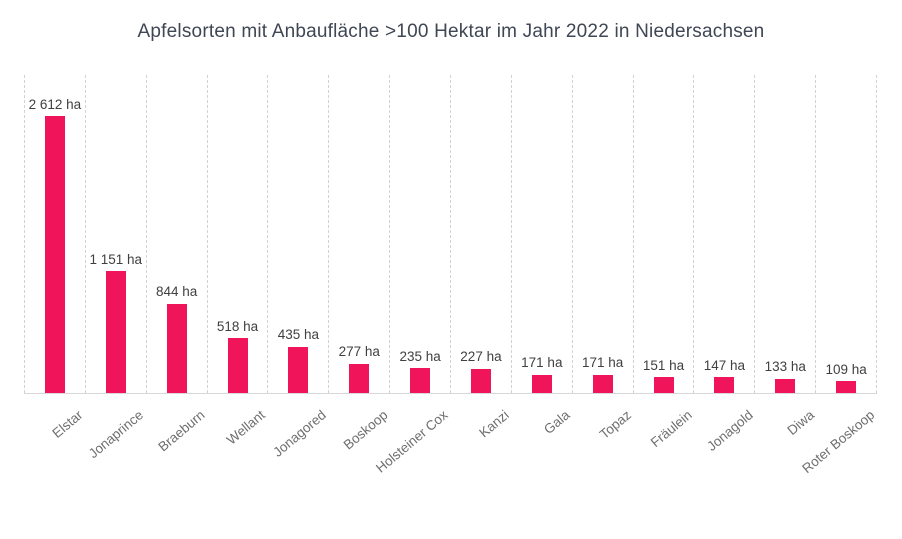 Image resolution: width=902 pixels, height=539 pixels. What do you see at coordinates (300, 433) in the screenshot?
I see `x-axis-label: Jonagored` at bounding box center [300, 433].